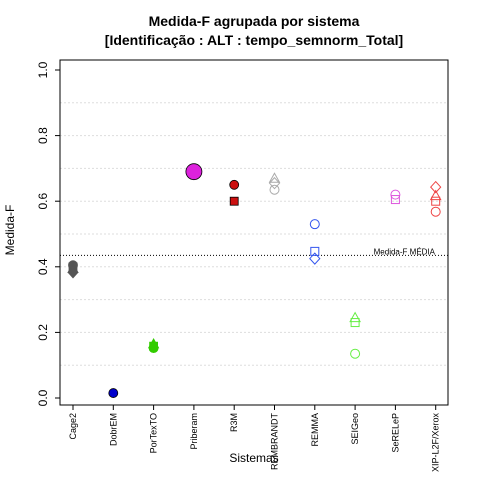 The width and height of the screenshot is (480, 485). I want to click on x-tick-label: SEIGeo, so click(355, 429).